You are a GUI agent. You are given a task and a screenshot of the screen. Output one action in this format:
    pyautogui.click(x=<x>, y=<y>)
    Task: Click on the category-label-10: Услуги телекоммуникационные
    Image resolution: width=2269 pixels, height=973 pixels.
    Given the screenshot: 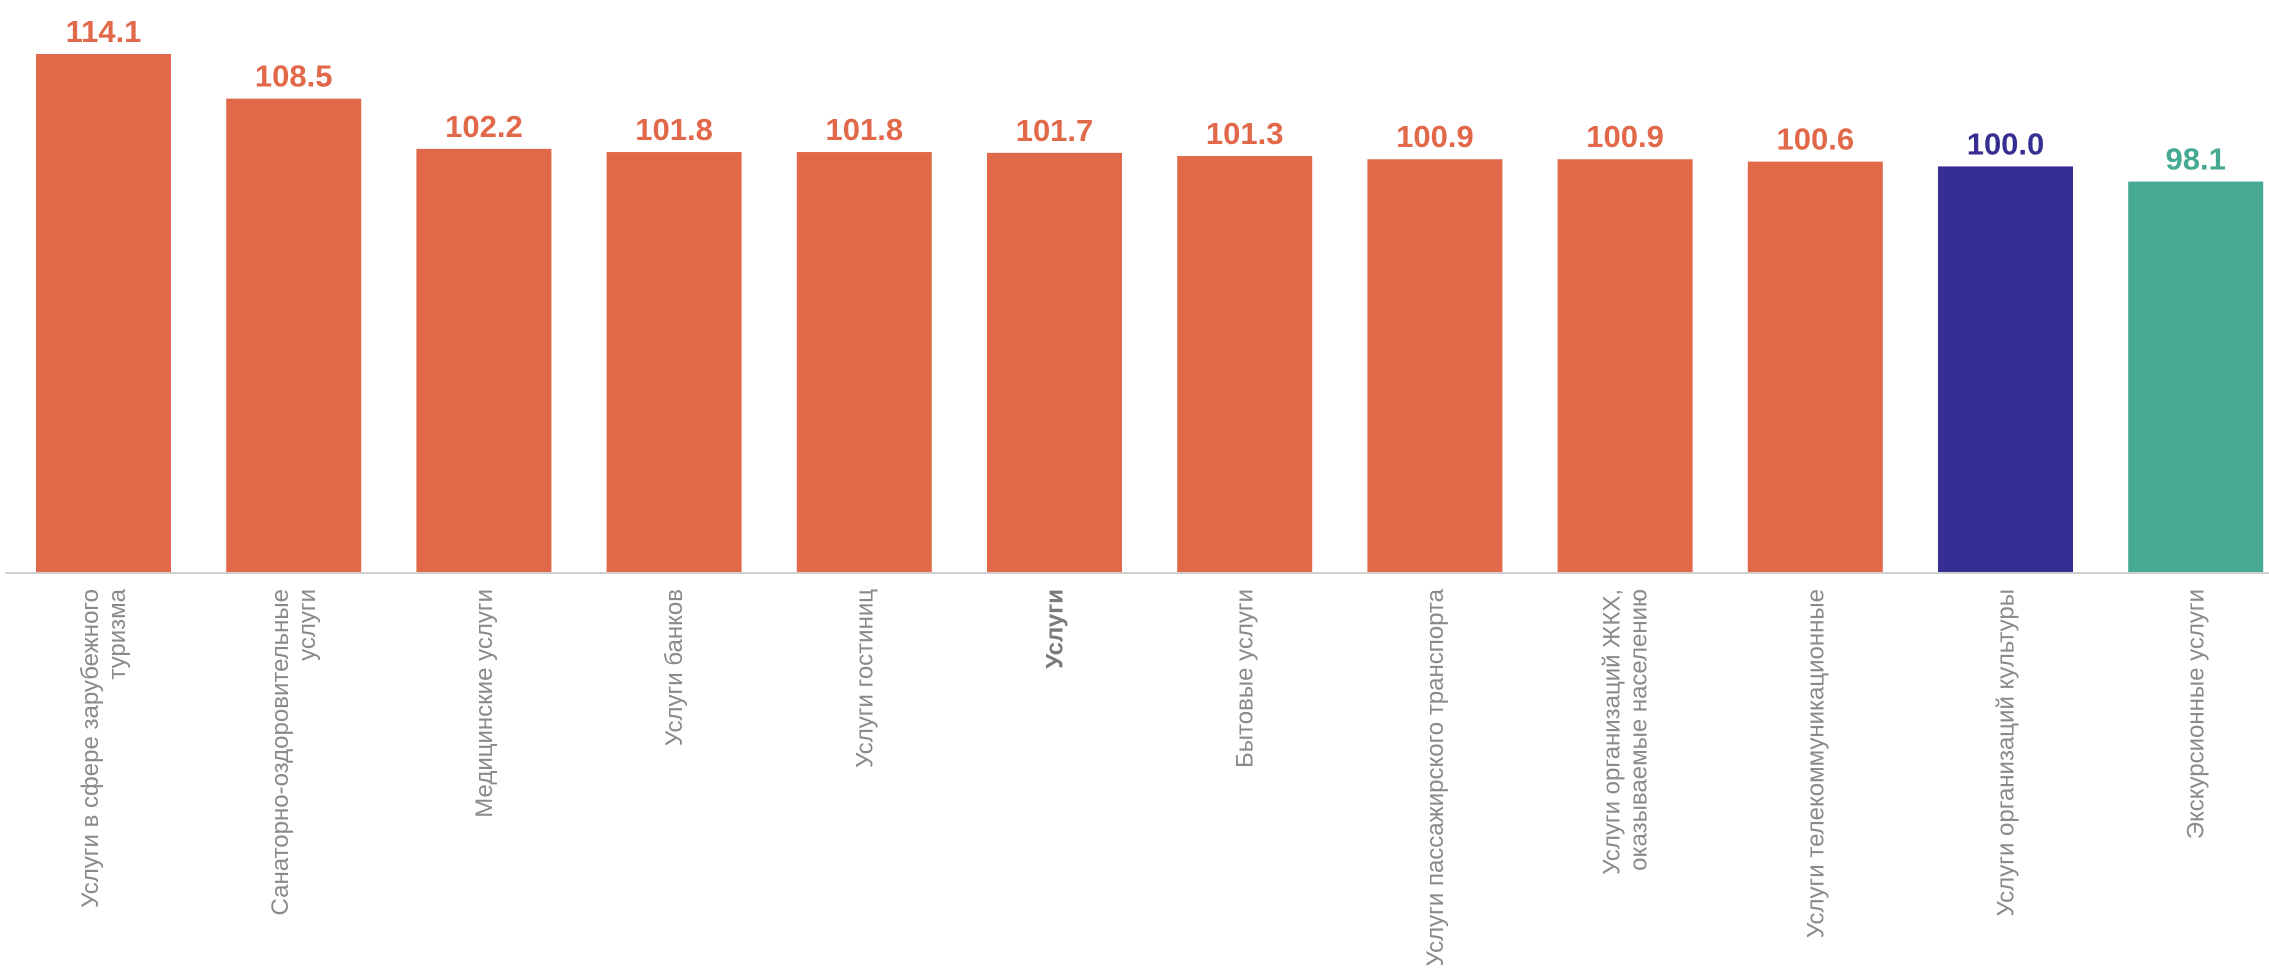 What is the action you would take?
    pyautogui.click(x=1815, y=763)
    